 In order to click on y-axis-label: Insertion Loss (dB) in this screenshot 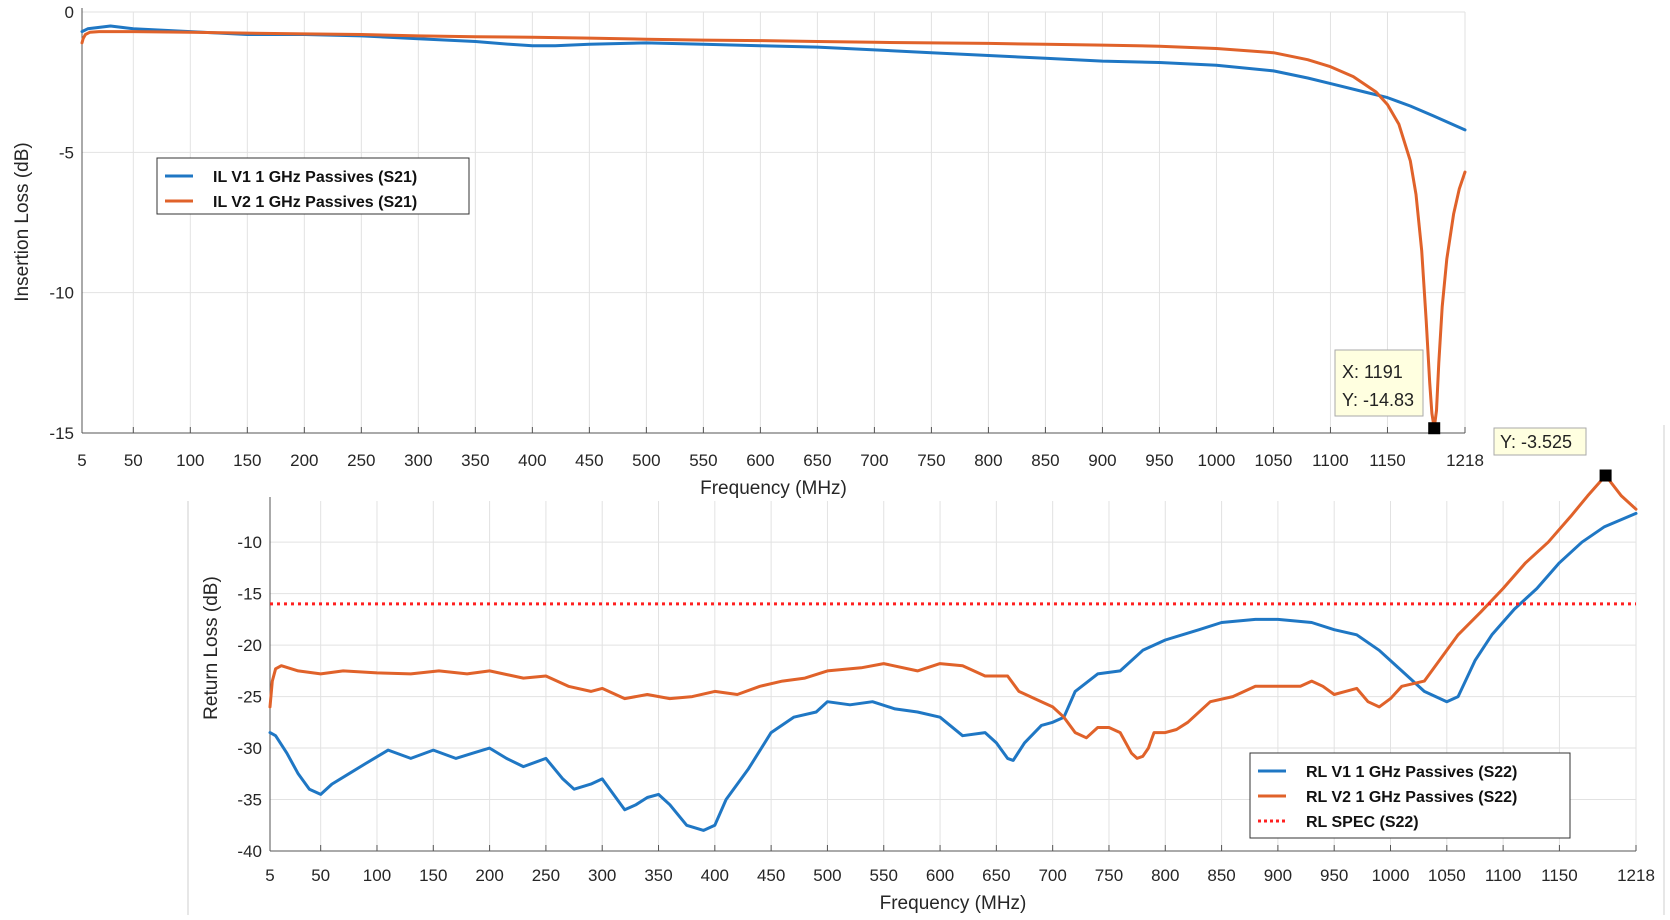, I will do `click(22, 221)`.